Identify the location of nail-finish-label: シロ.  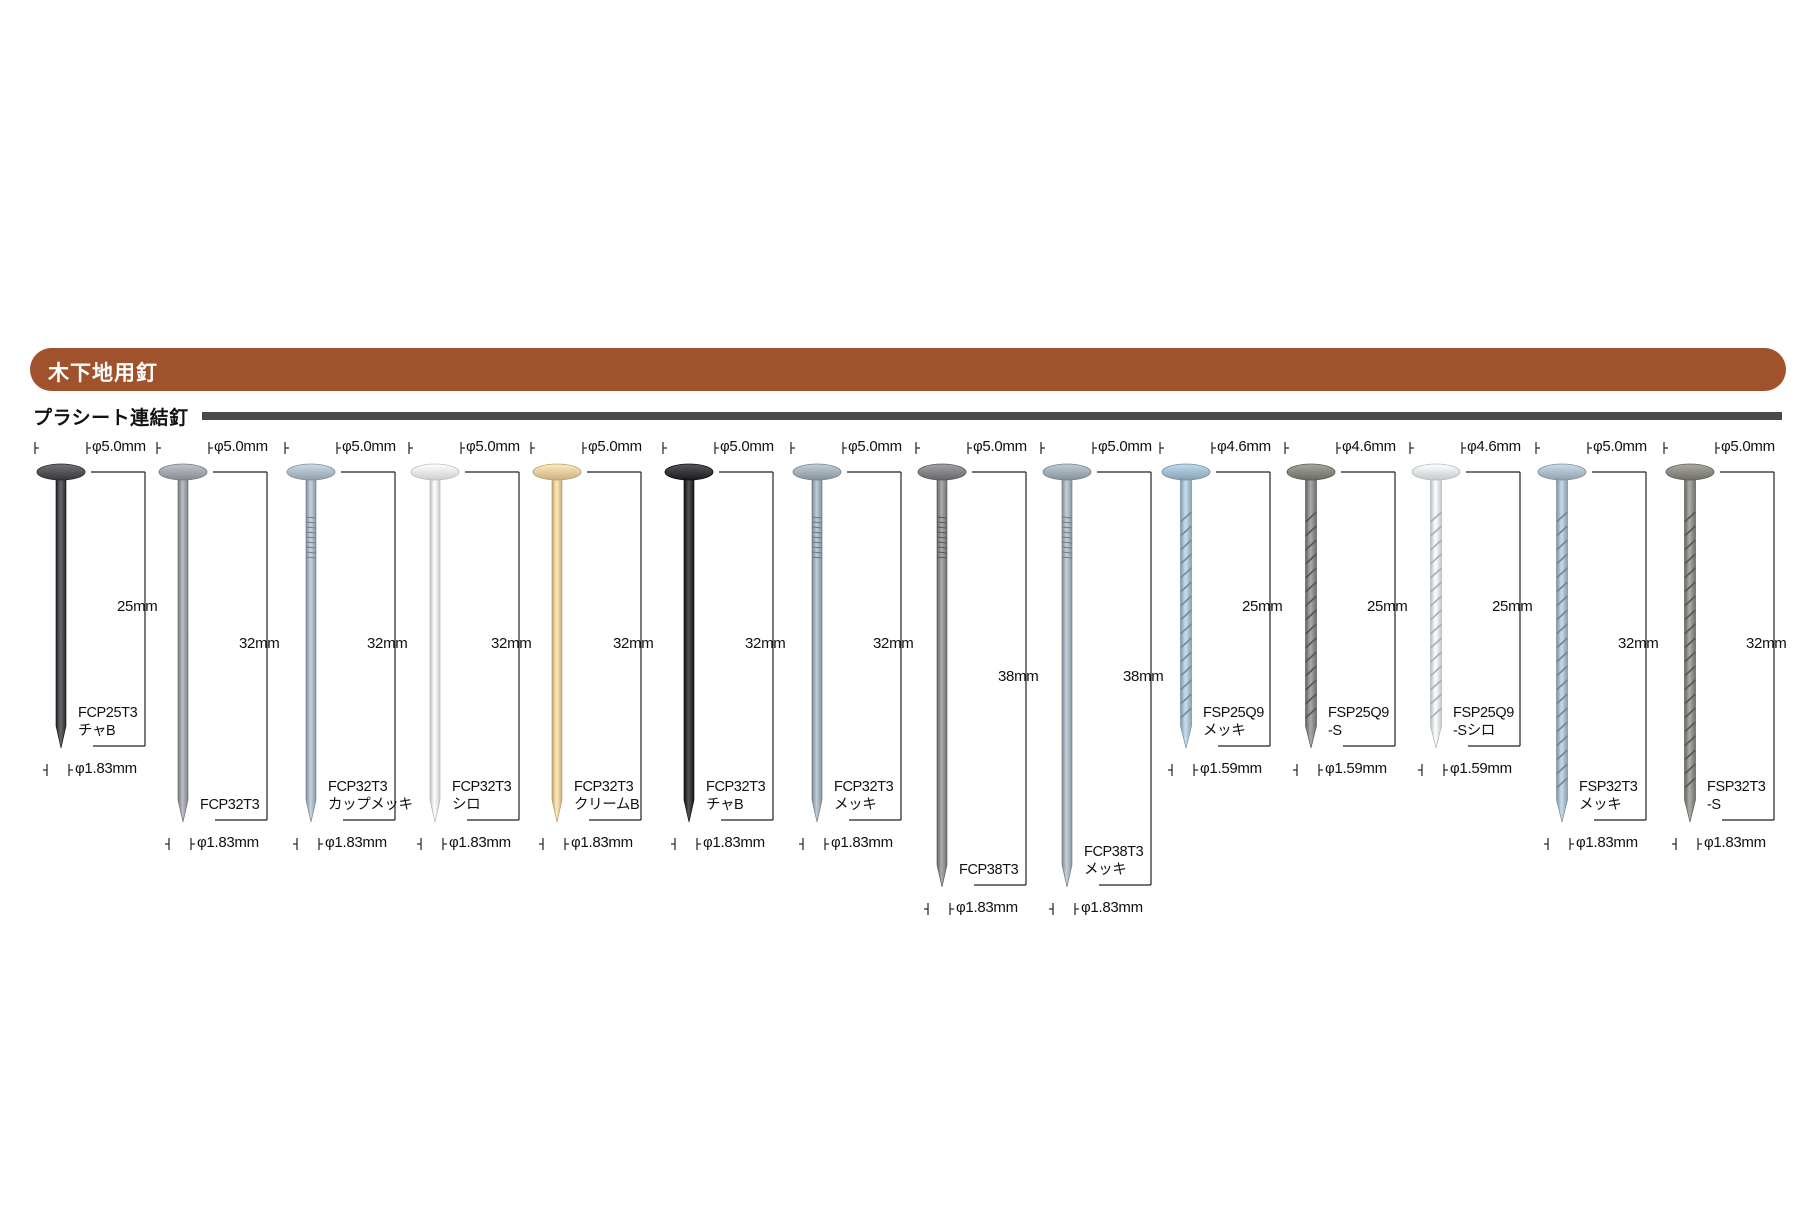
(466, 805).